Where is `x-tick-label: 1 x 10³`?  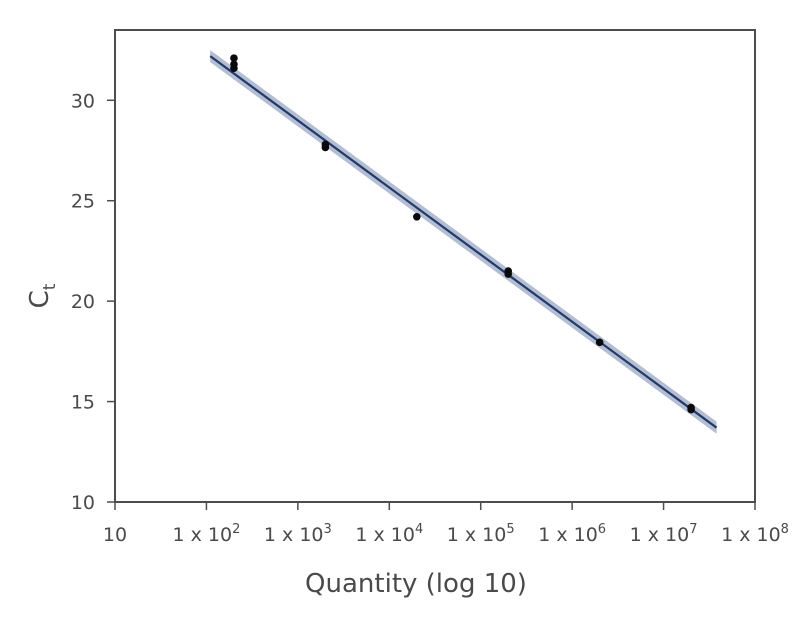 x-tick-label: 1 x 10³ is located at coordinates (298, 534).